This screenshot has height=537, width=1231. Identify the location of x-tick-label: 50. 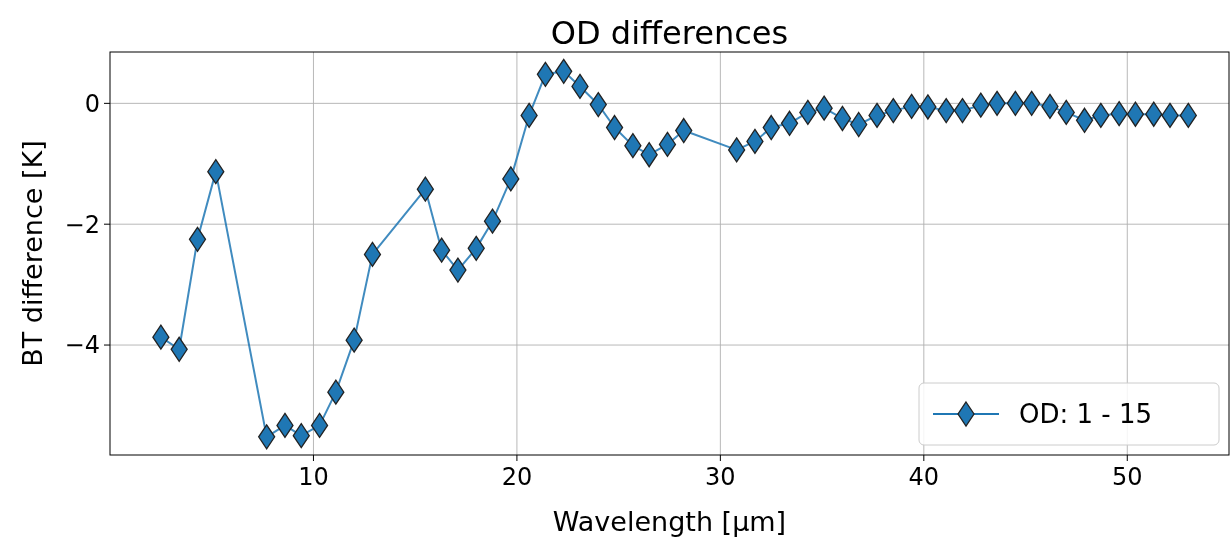
(1127, 477).